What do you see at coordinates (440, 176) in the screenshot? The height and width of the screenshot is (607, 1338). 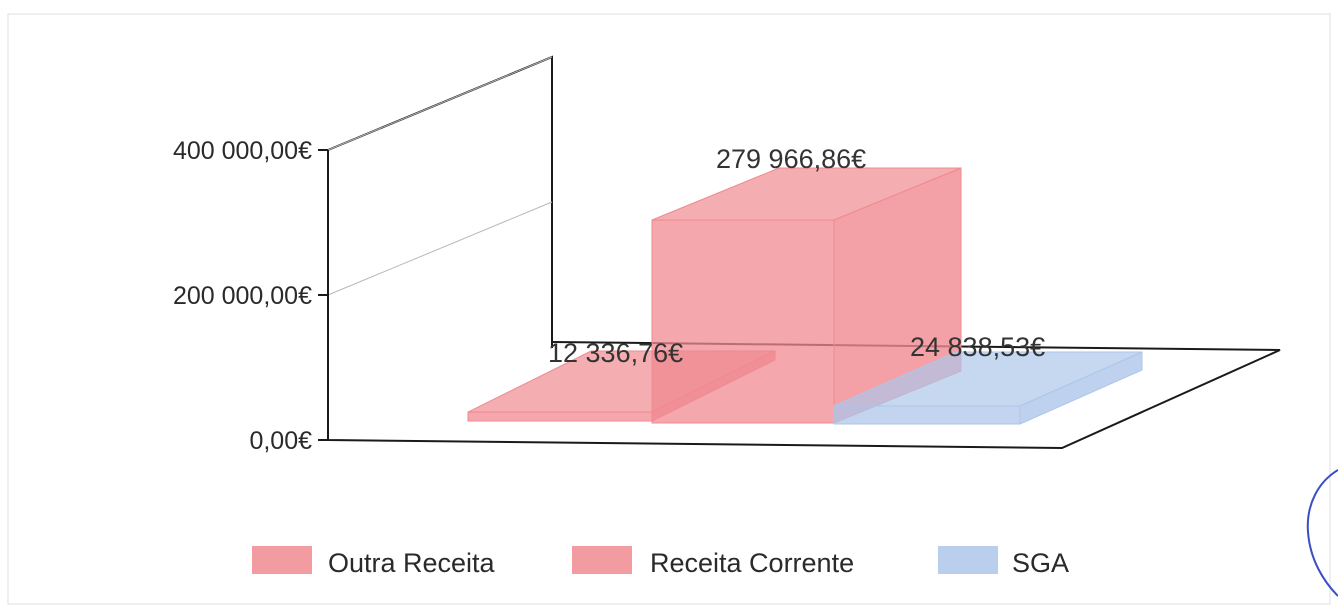 I see `chart-gridlines` at bounding box center [440, 176].